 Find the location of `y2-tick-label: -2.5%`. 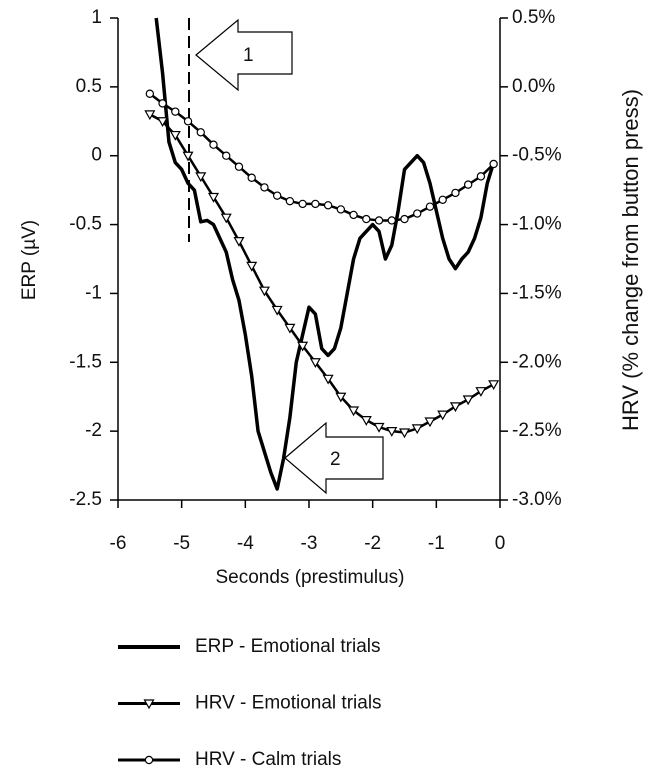

y2-tick-label: -2.5% is located at coordinates (537, 430).